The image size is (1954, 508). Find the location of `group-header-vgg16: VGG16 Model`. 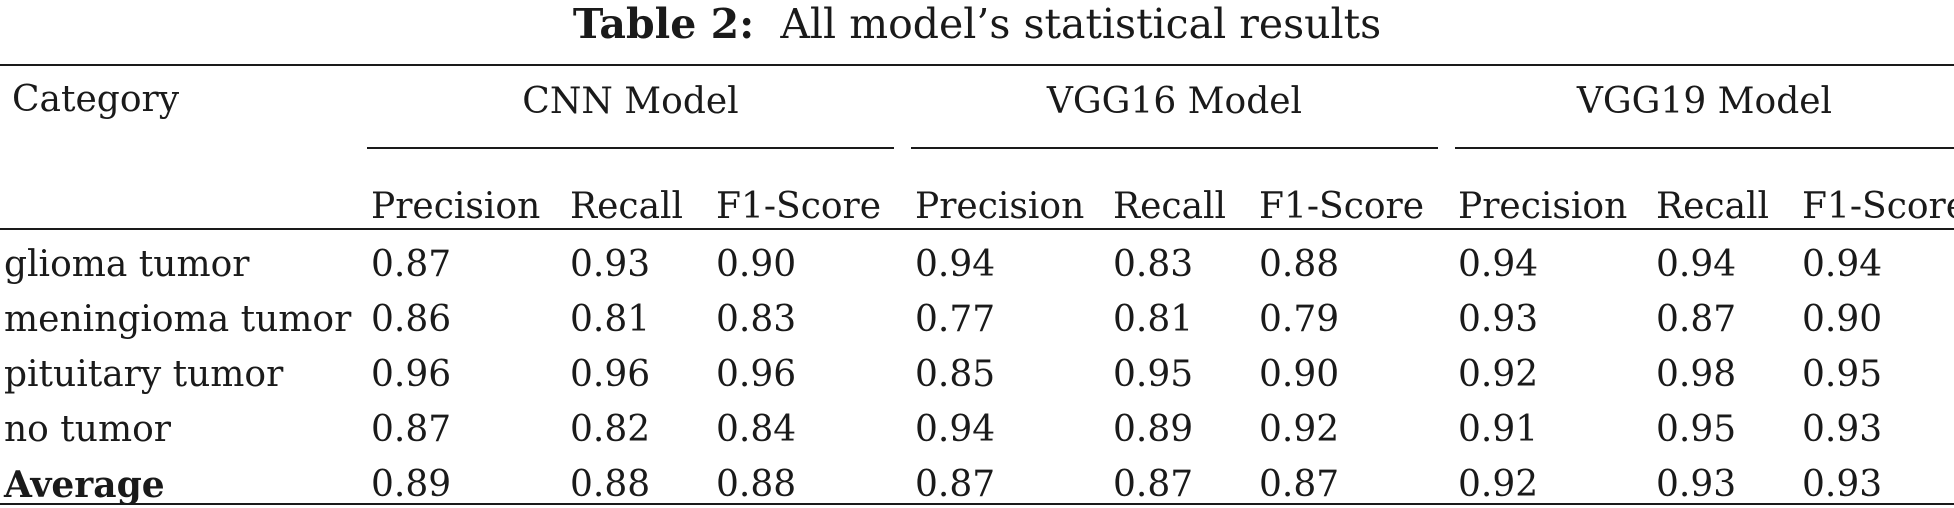

group-header-vgg16: VGG16 Model is located at coordinates (1174, 101).